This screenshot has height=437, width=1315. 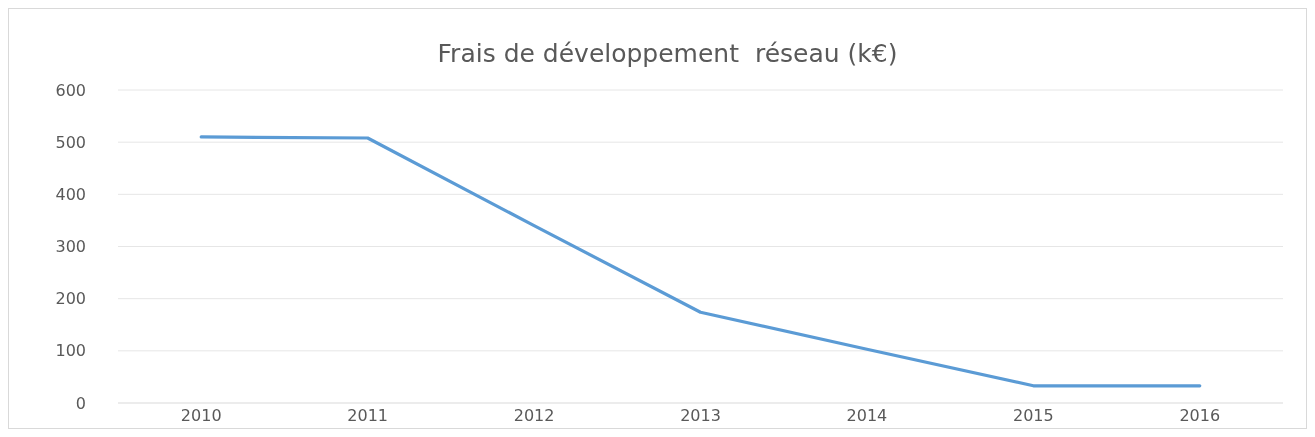 What do you see at coordinates (367, 415) in the screenshot?
I see `x-tick-label: 2011` at bounding box center [367, 415].